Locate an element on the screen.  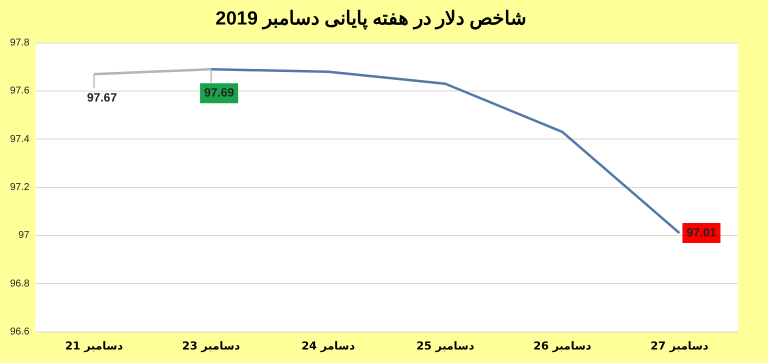
y-tick-label: 97.4 is located at coordinates (20, 139).